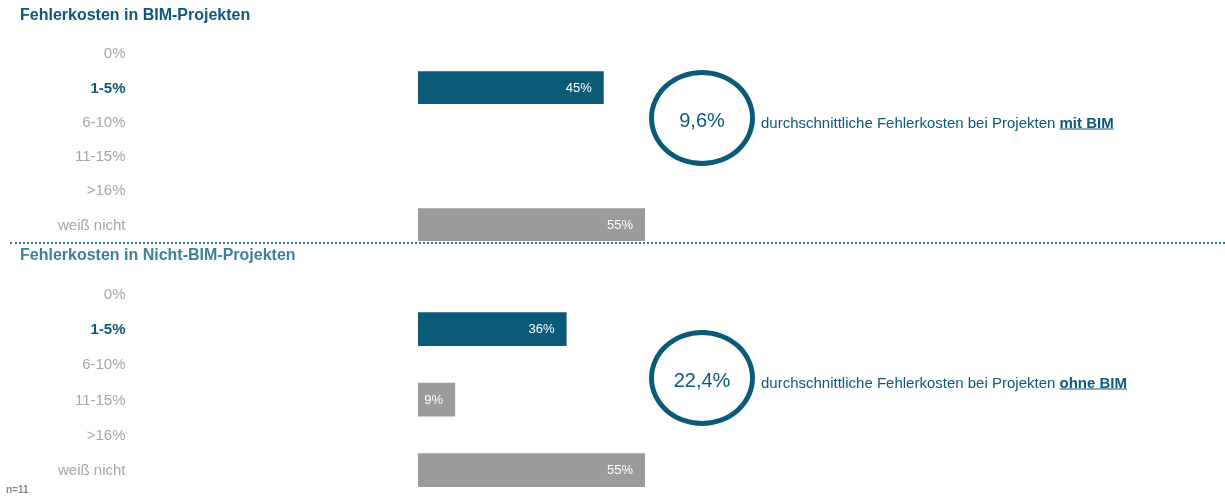 This screenshot has width=1225, height=502. What do you see at coordinates (542, 329) in the screenshot?
I see `data-label: 36%` at bounding box center [542, 329].